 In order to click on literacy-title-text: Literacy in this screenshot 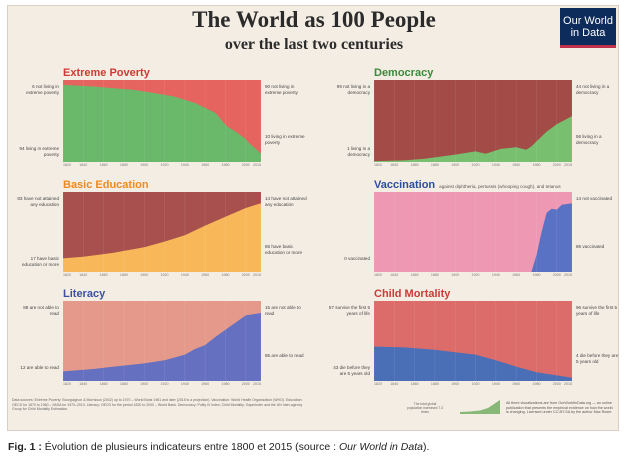, I will do `click(84, 294)`.